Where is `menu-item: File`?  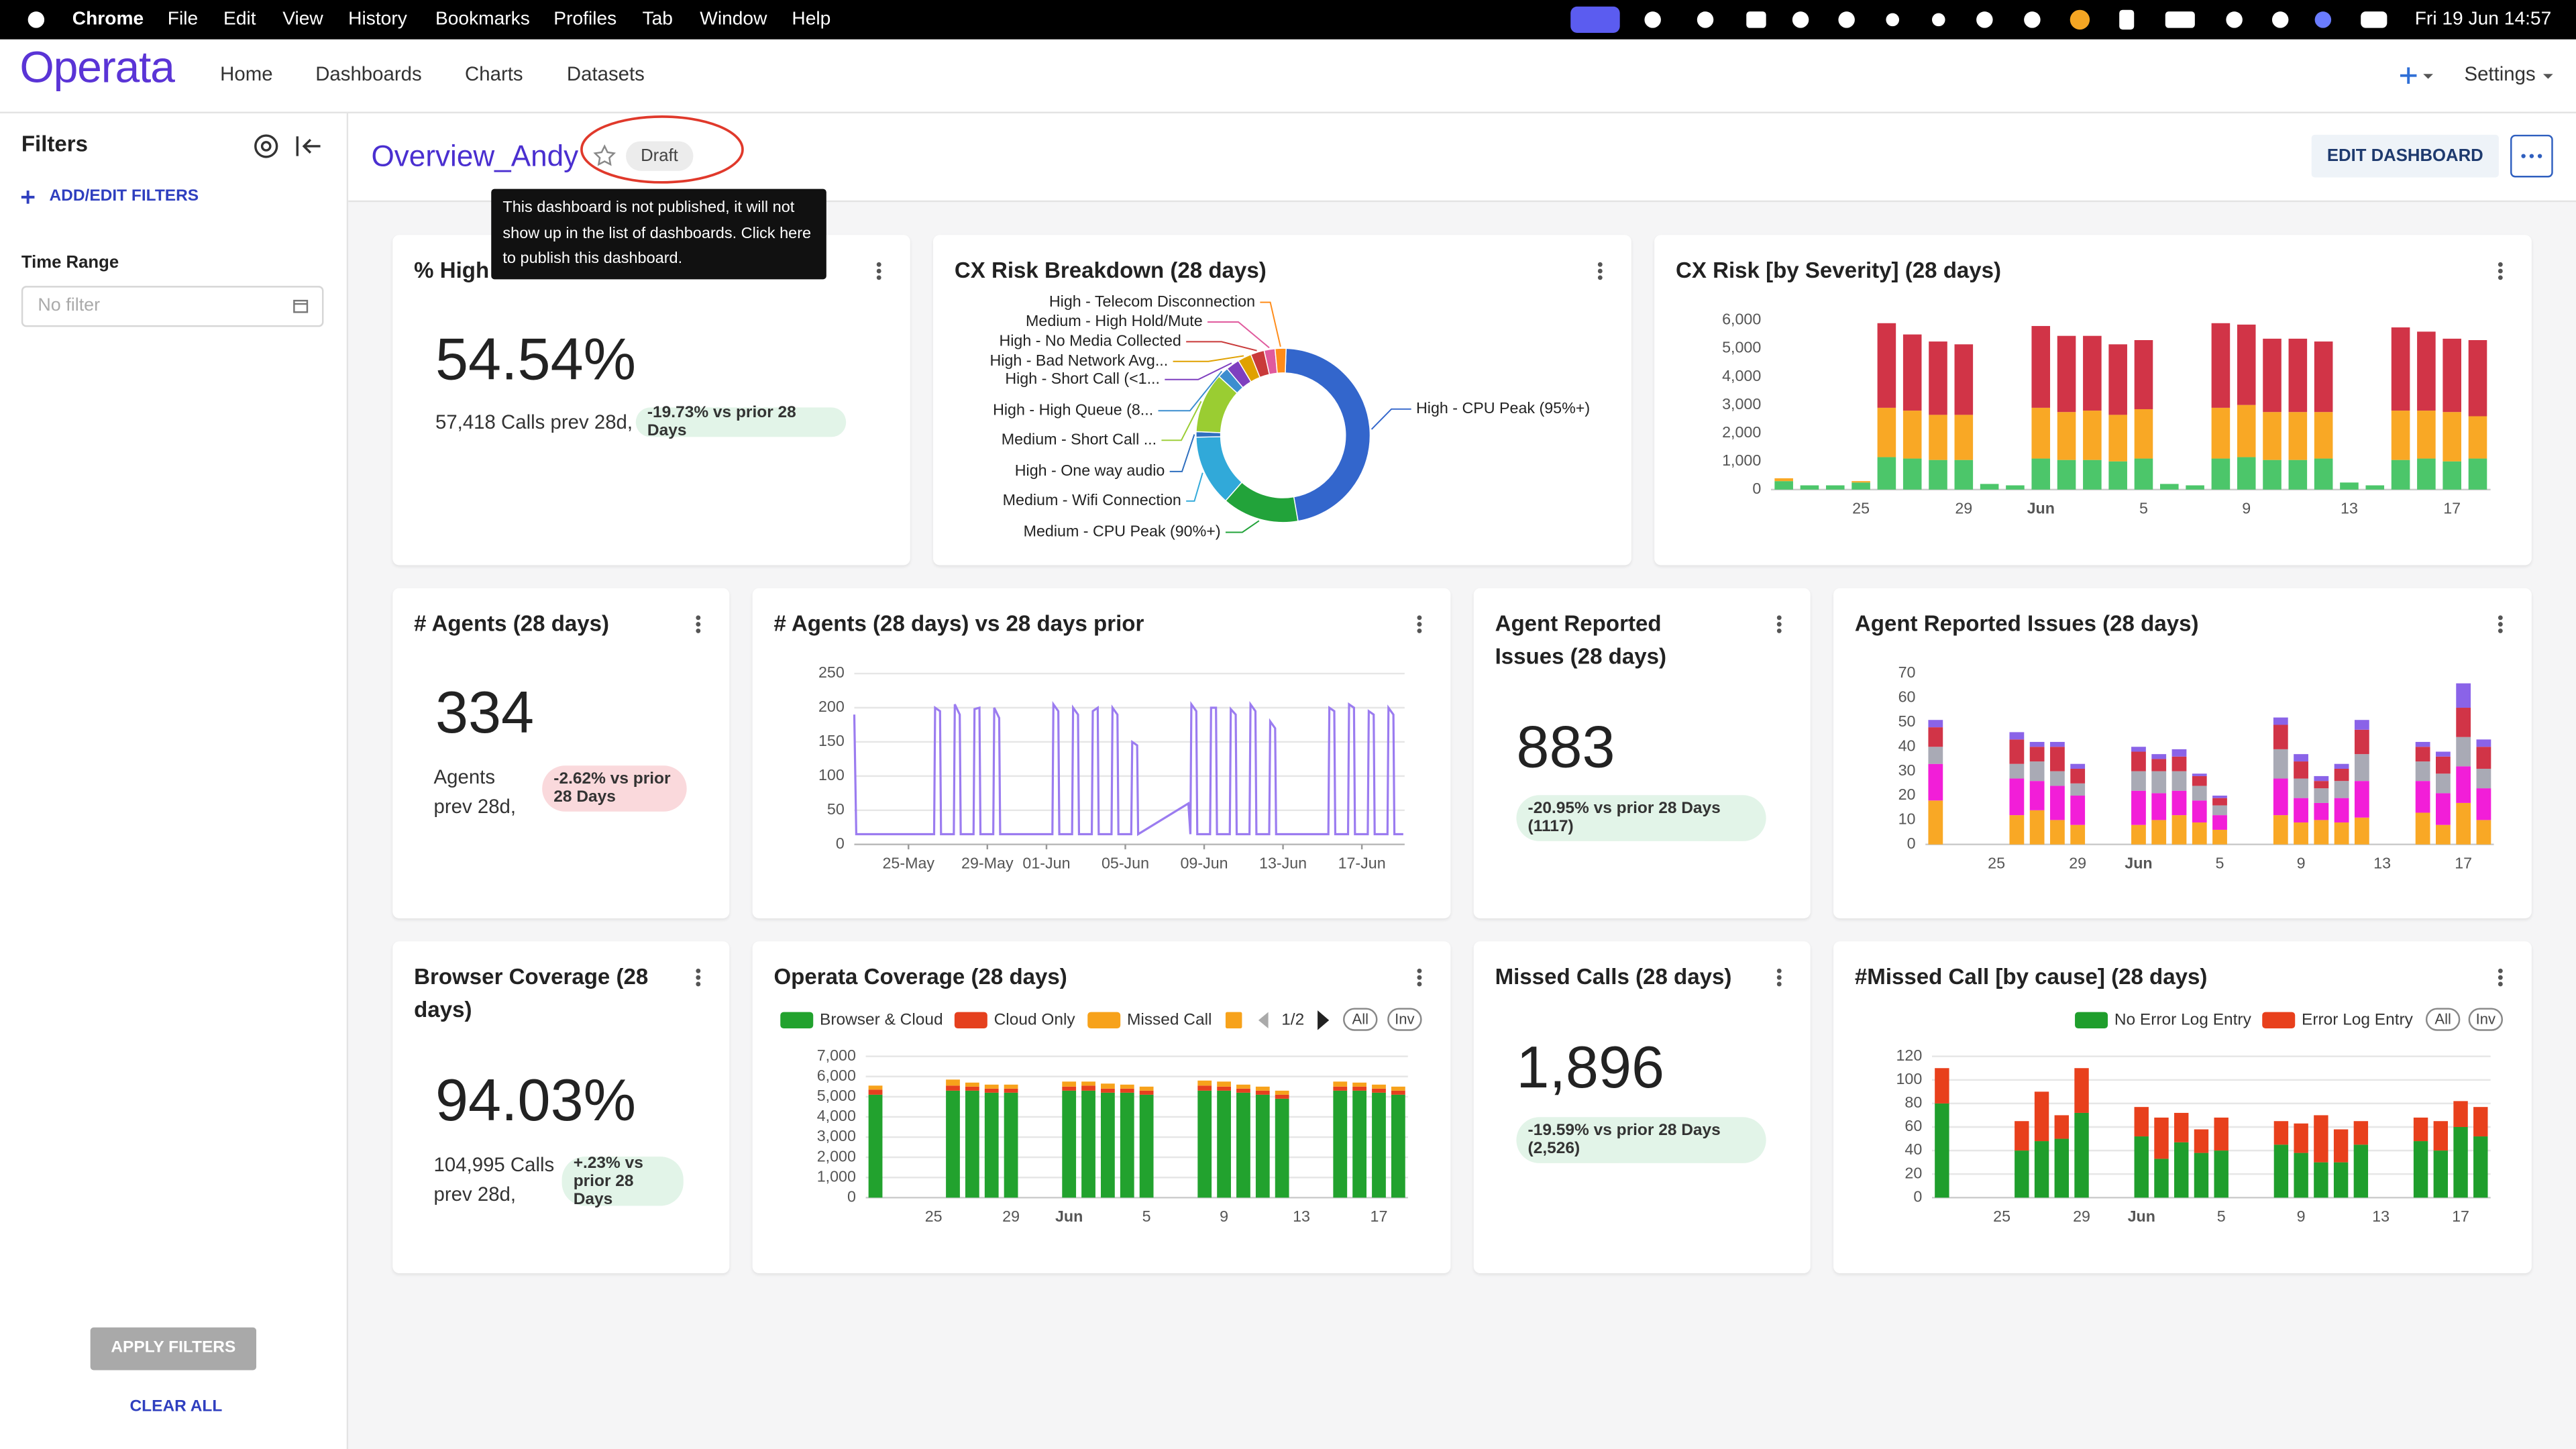 menu-item: File is located at coordinates (183, 19).